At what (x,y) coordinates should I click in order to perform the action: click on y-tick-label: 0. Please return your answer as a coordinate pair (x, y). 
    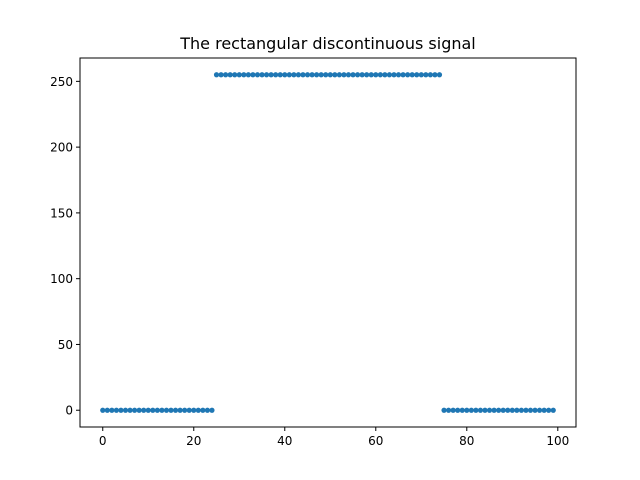
    Looking at the image, I should click on (69, 411).